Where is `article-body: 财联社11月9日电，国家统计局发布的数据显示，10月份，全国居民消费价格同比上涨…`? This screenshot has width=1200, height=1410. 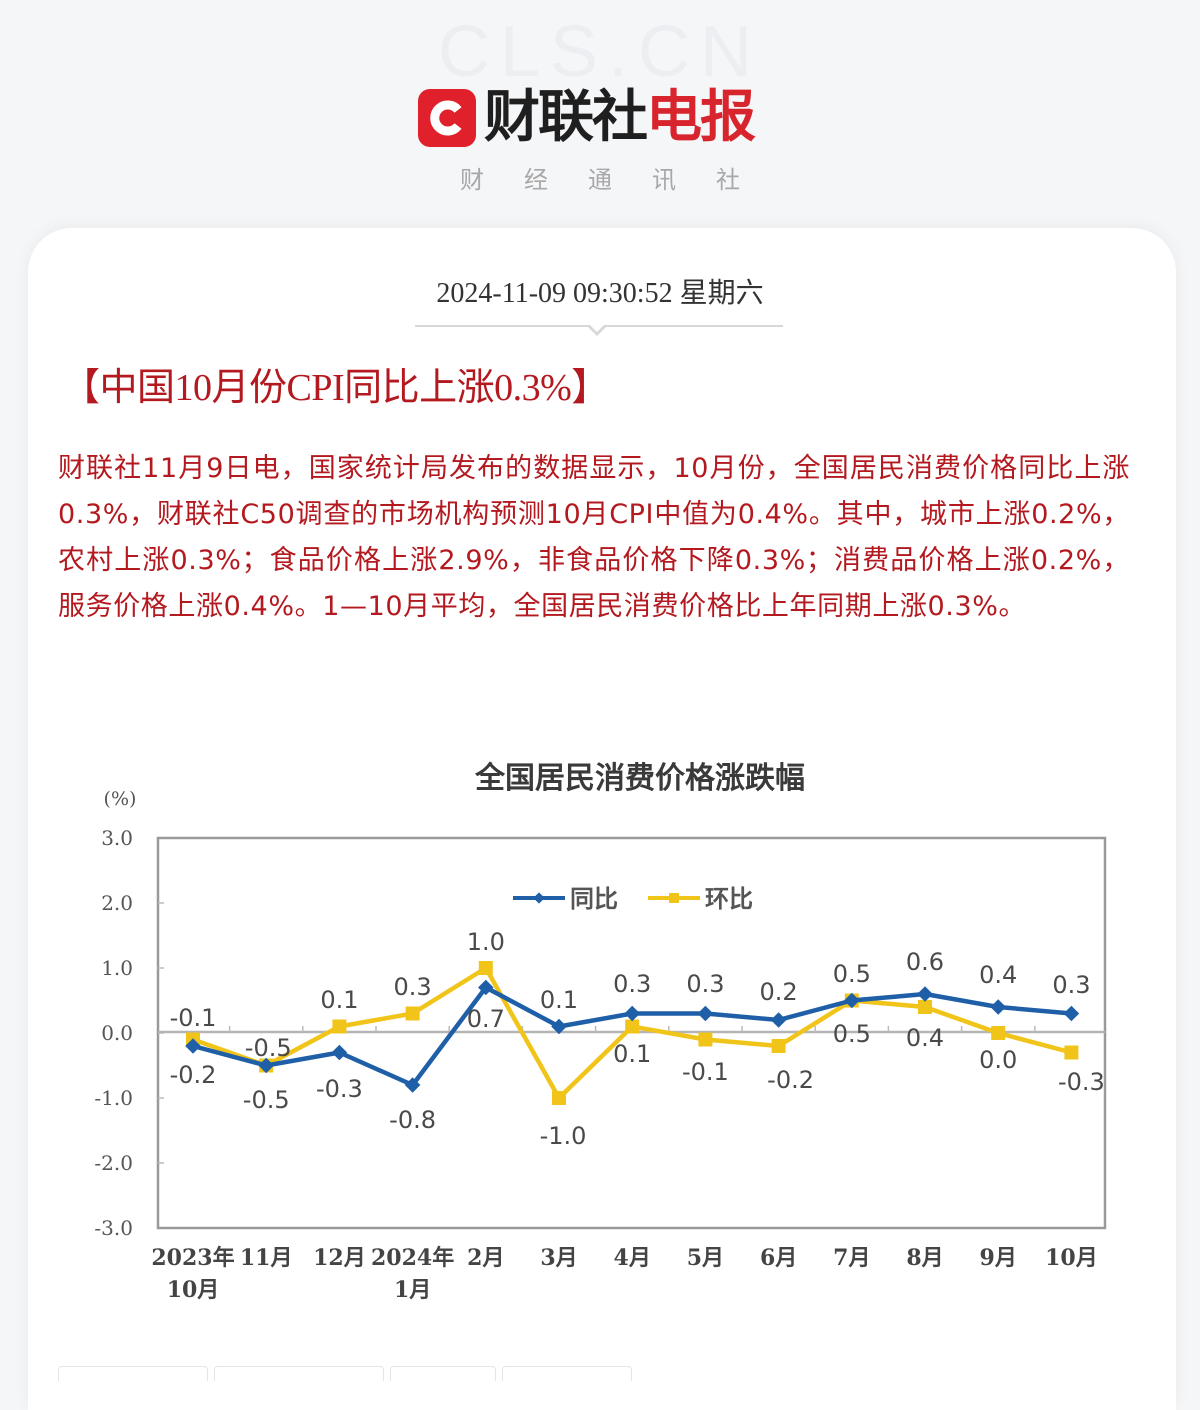 article-body: 财联社11月9日电，国家统计局发布的数据显示，10月份，全国居民消费价格同比上涨… is located at coordinates (594, 537).